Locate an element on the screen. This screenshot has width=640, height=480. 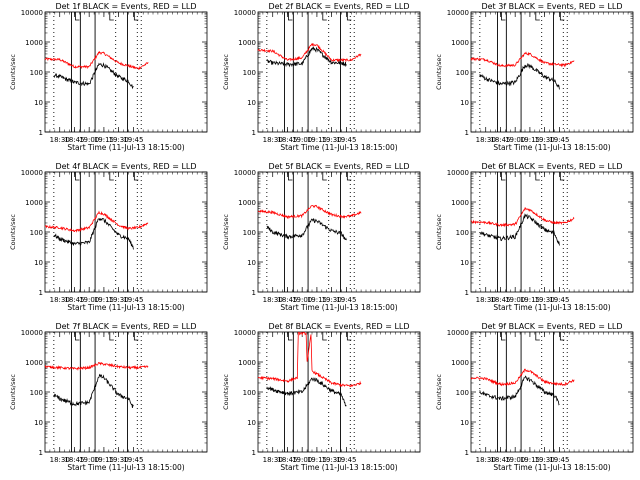
chart-title: Det 8f BLACK = Events, RED = LLD is located at coordinates (338, 326).